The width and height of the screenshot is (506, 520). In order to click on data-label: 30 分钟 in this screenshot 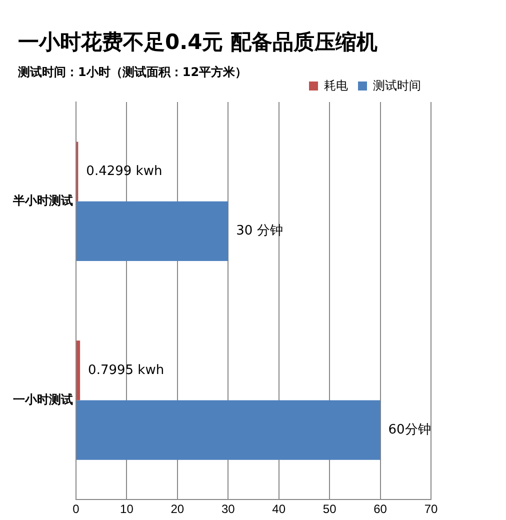, I will do `click(259, 231)`.